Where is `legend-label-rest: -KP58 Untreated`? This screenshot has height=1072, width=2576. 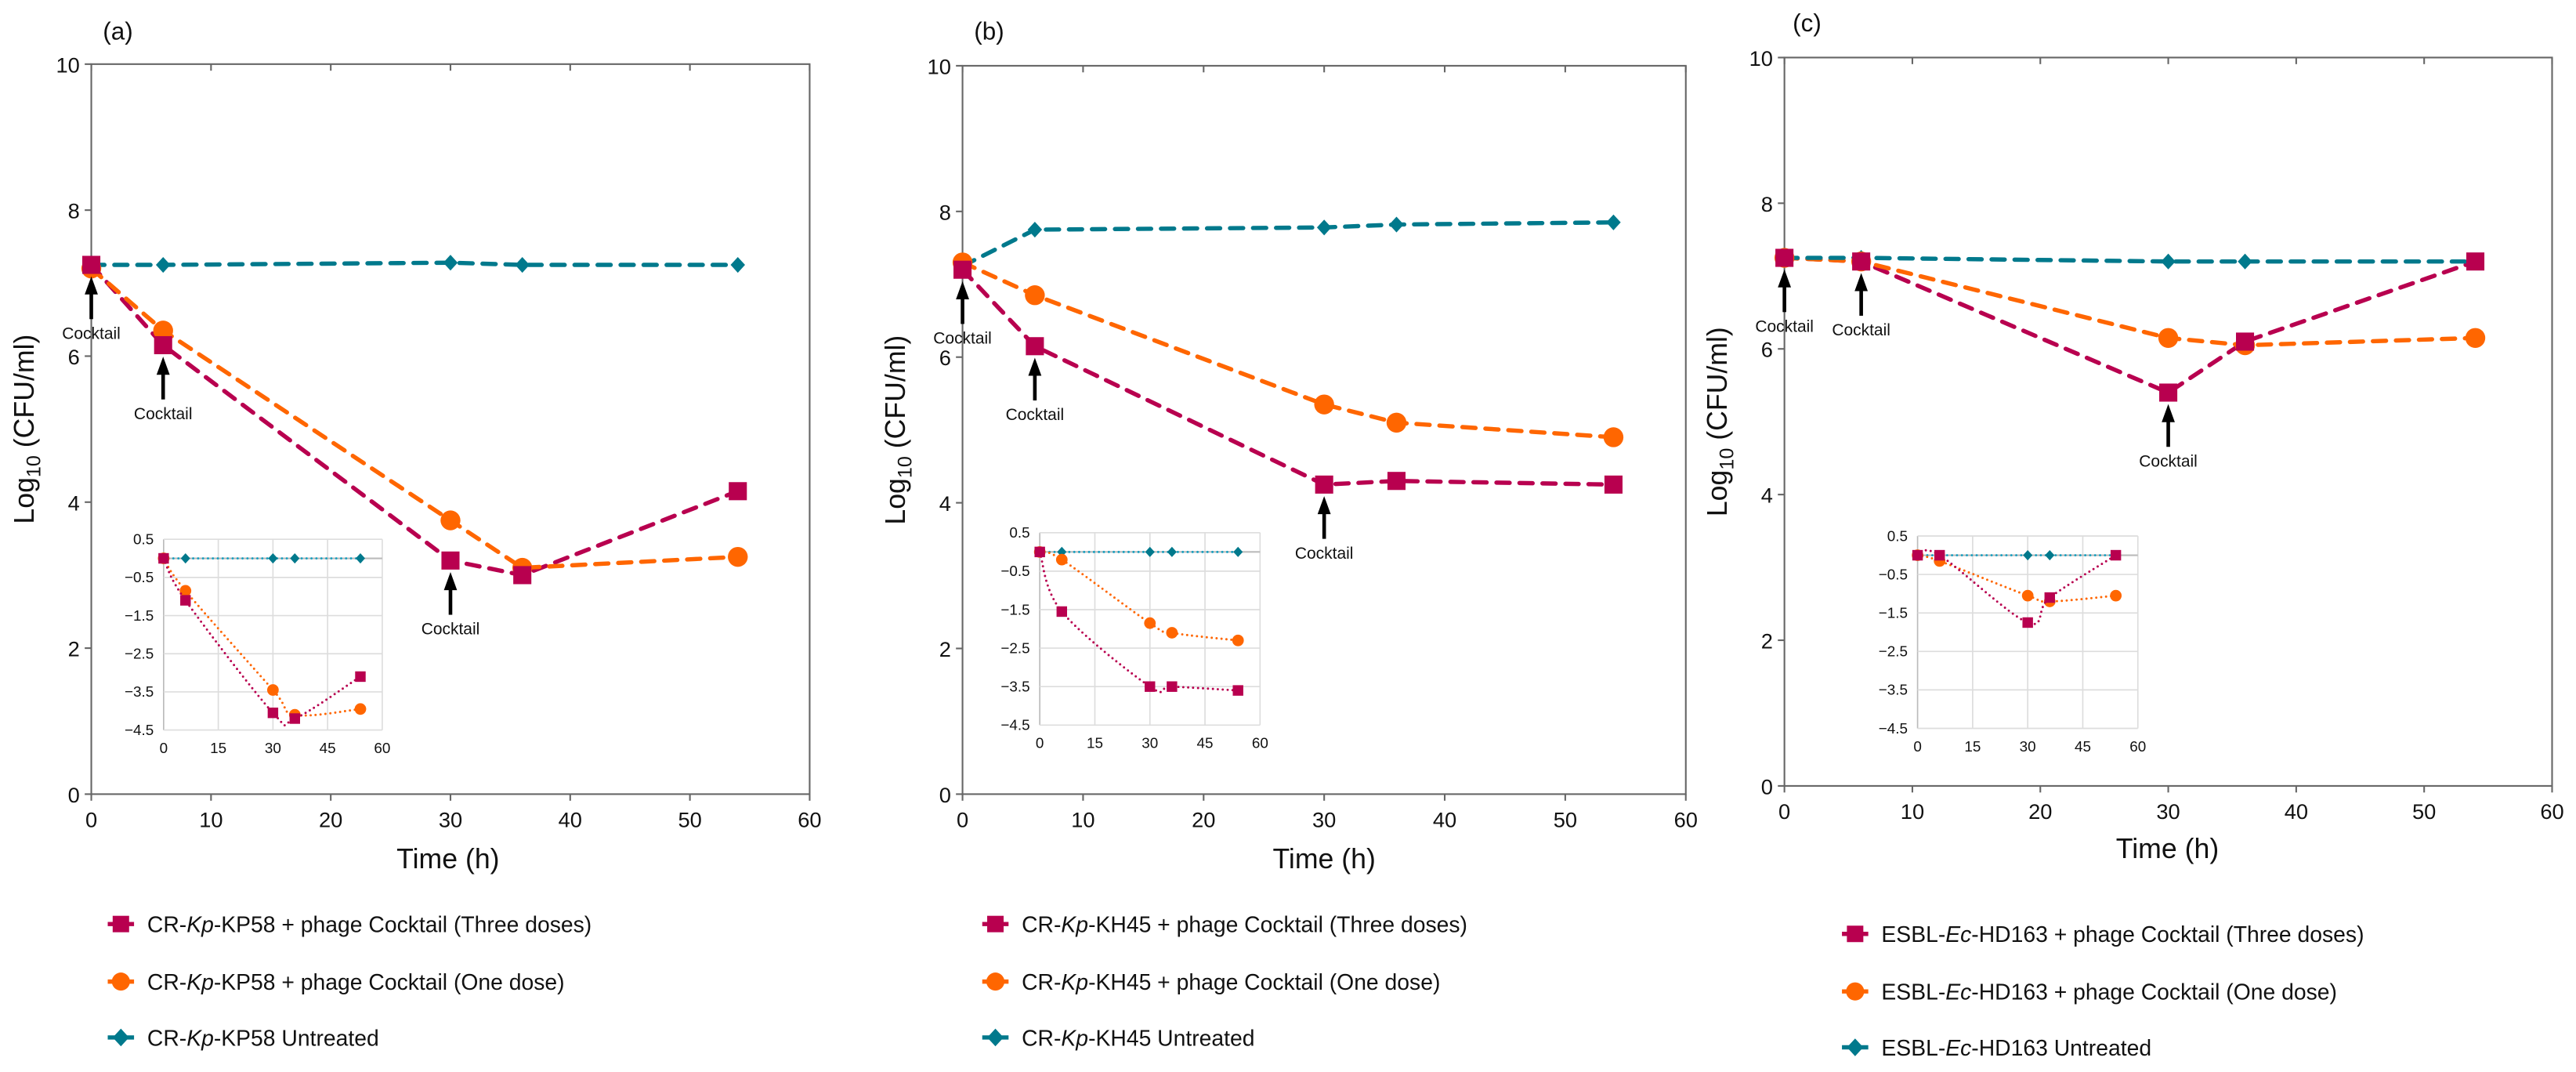 legend-label-rest: -KP58 Untreated is located at coordinates (297, 1038).